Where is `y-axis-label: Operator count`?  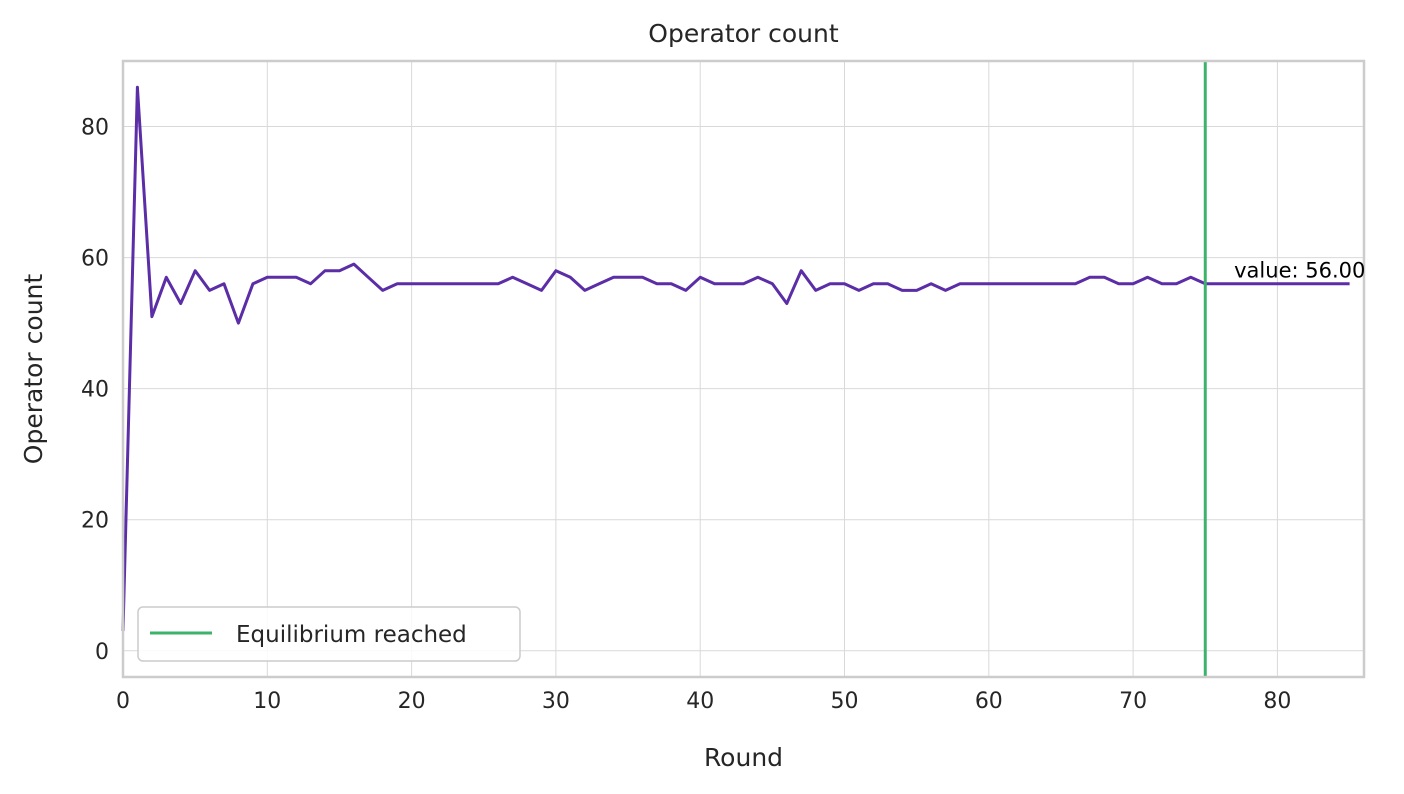
y-axis-label: Operator count is located at coordinates (33, 369).